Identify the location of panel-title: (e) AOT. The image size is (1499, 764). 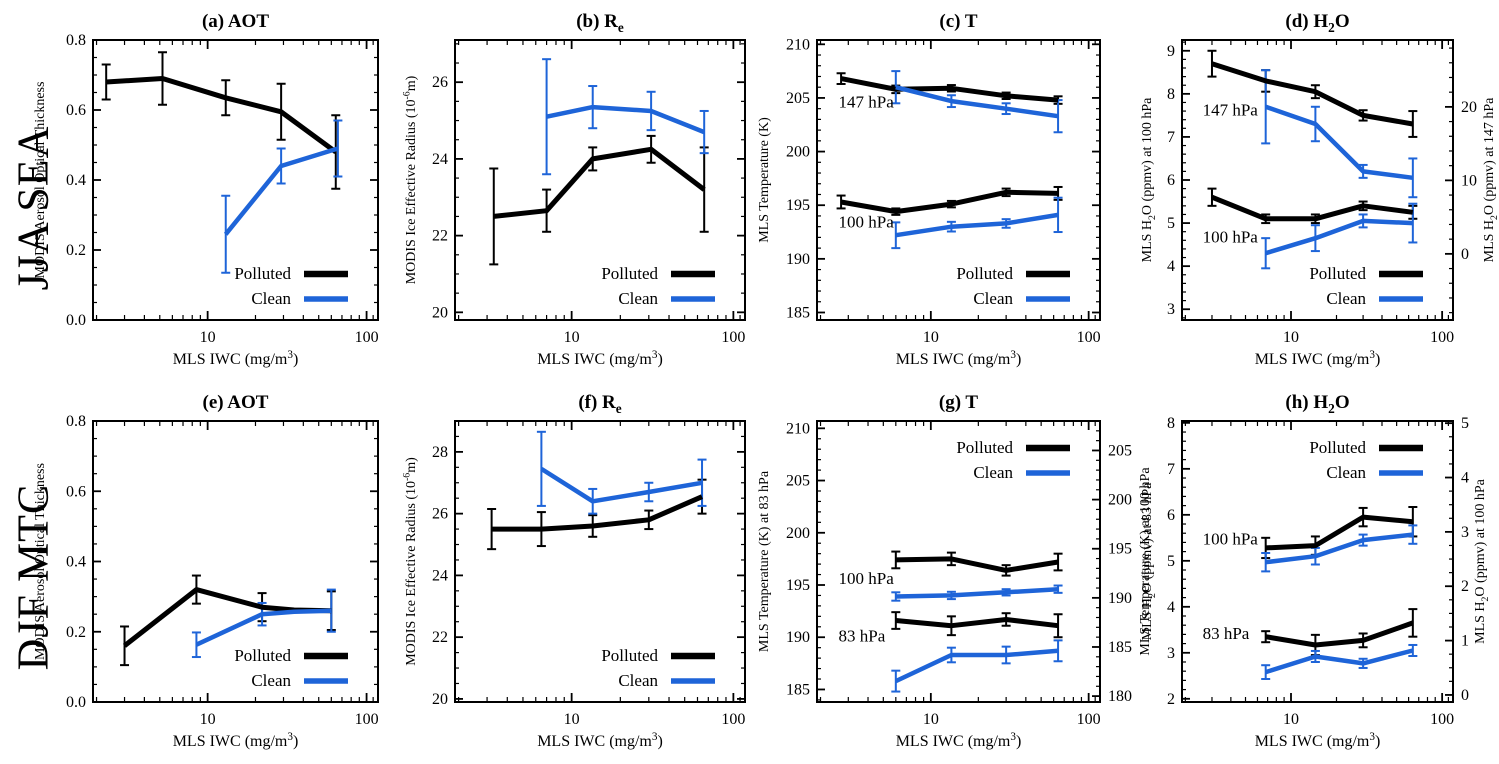
(236, 402).